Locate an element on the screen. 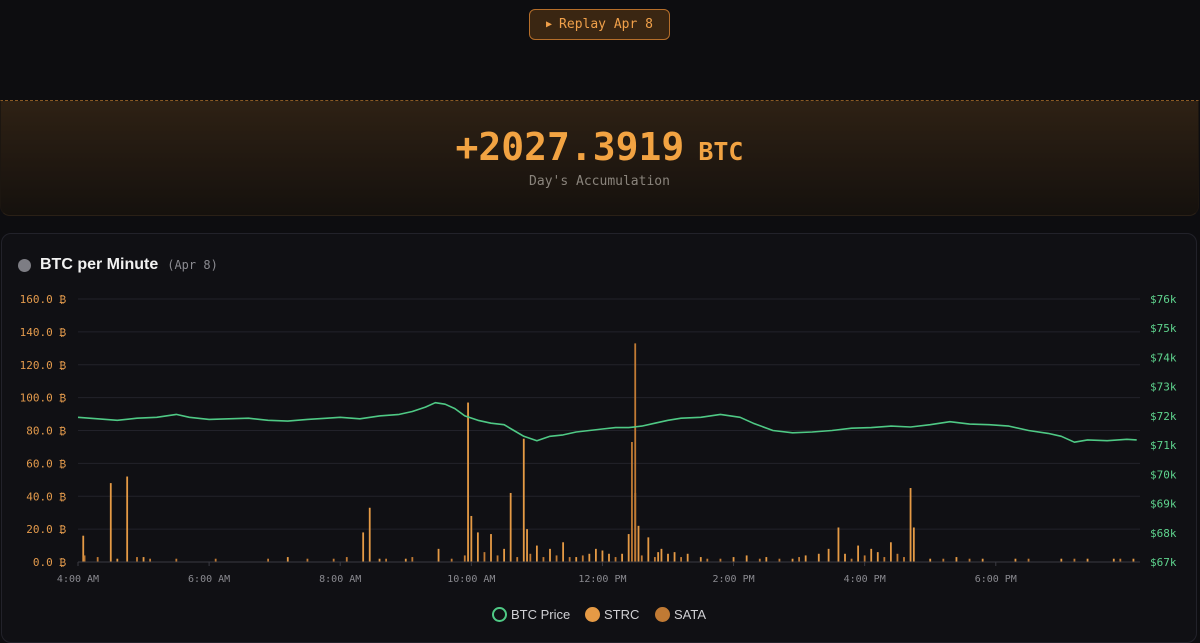  y-right-tick-label: $72k is located at coordinates (1163, 416).